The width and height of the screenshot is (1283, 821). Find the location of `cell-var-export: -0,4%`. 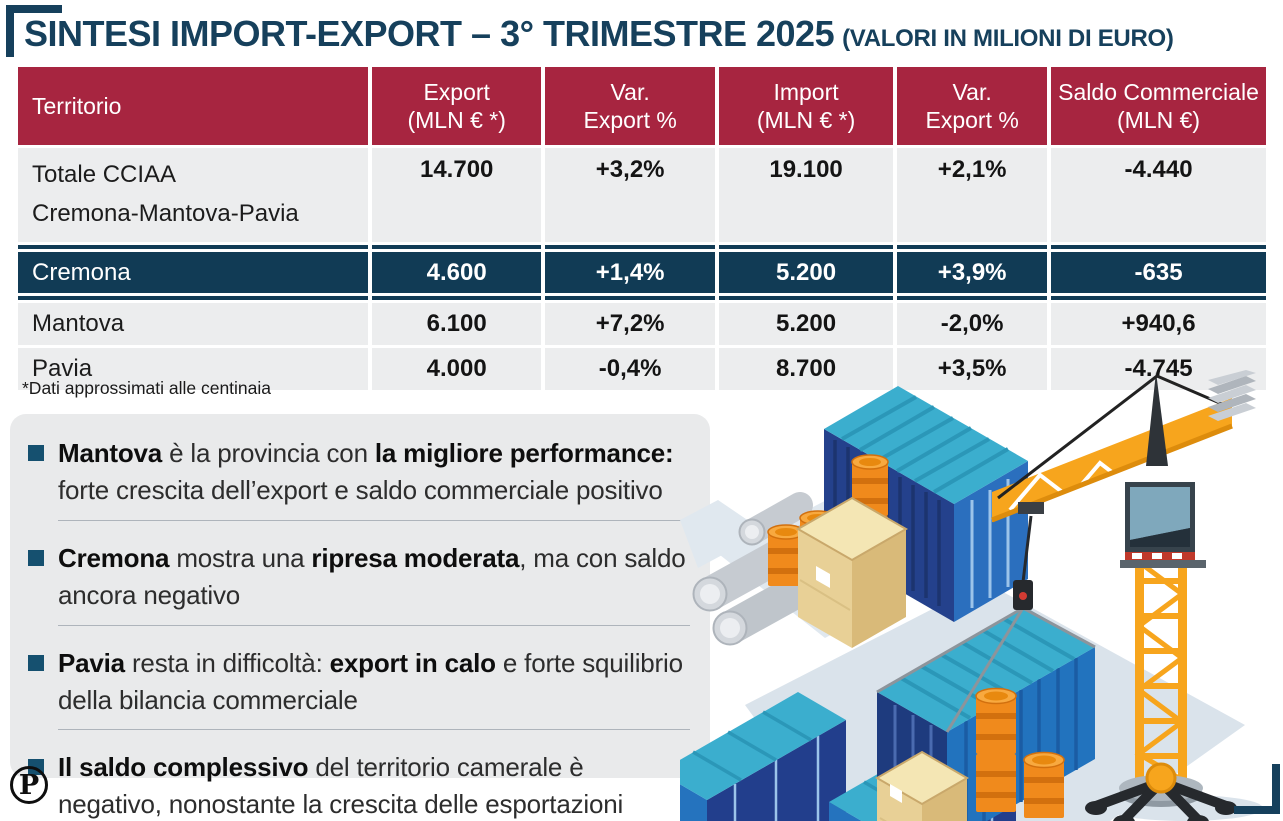

cell-var-export: -0,4% is located at coordinates (630, 369).